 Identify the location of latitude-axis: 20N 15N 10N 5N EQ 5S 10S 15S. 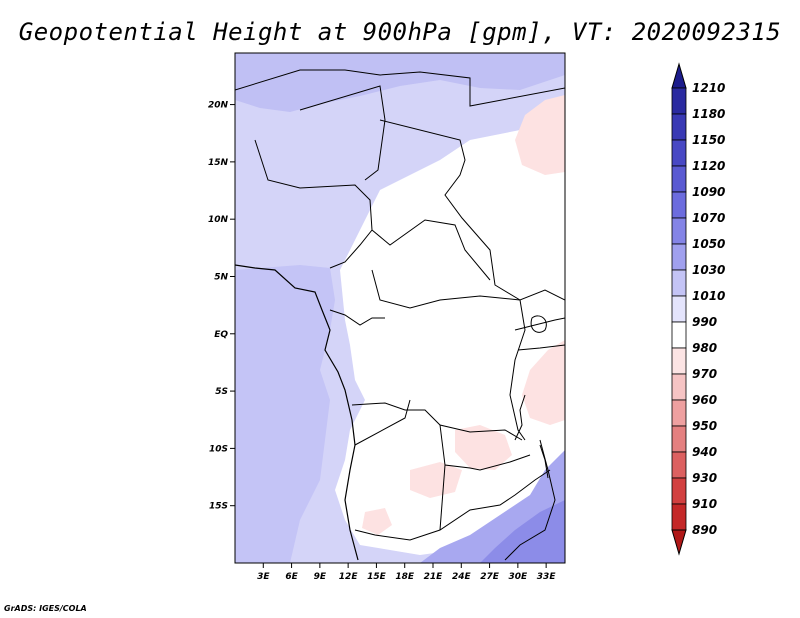
(221, 306).